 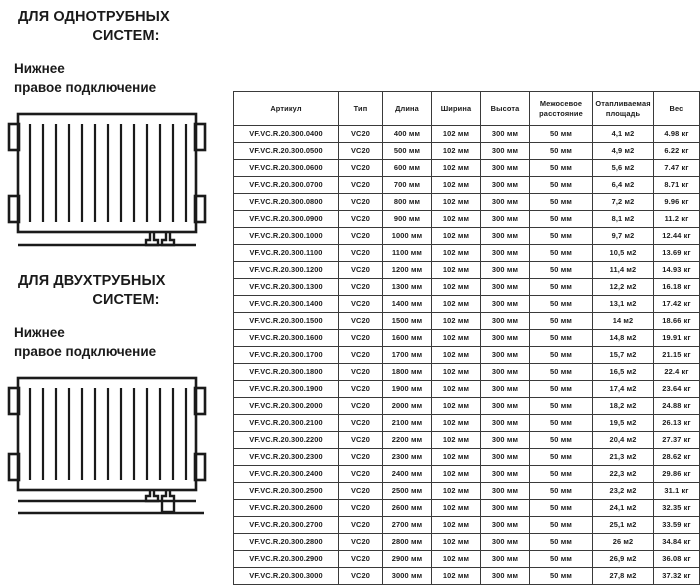 I want to click on cell-heated-area: 23,2 м2, so click(x=623, y=491).